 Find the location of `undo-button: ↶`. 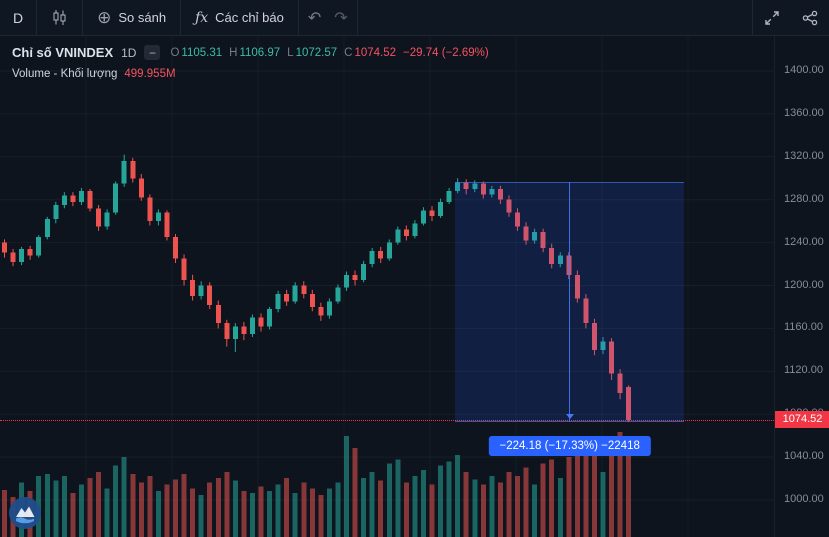

undo-button: ↶ is located at coordinates (314, 17).